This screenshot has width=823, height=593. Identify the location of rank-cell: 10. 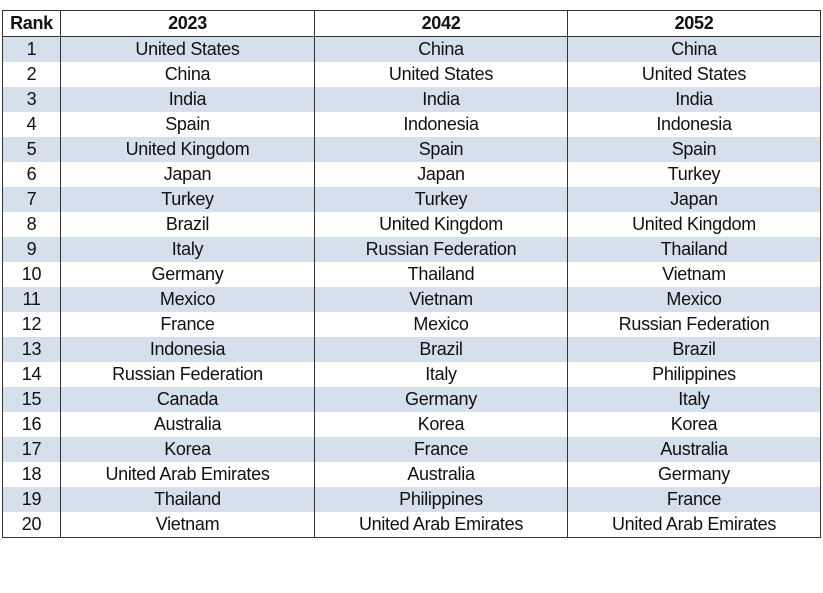
(31, 274).